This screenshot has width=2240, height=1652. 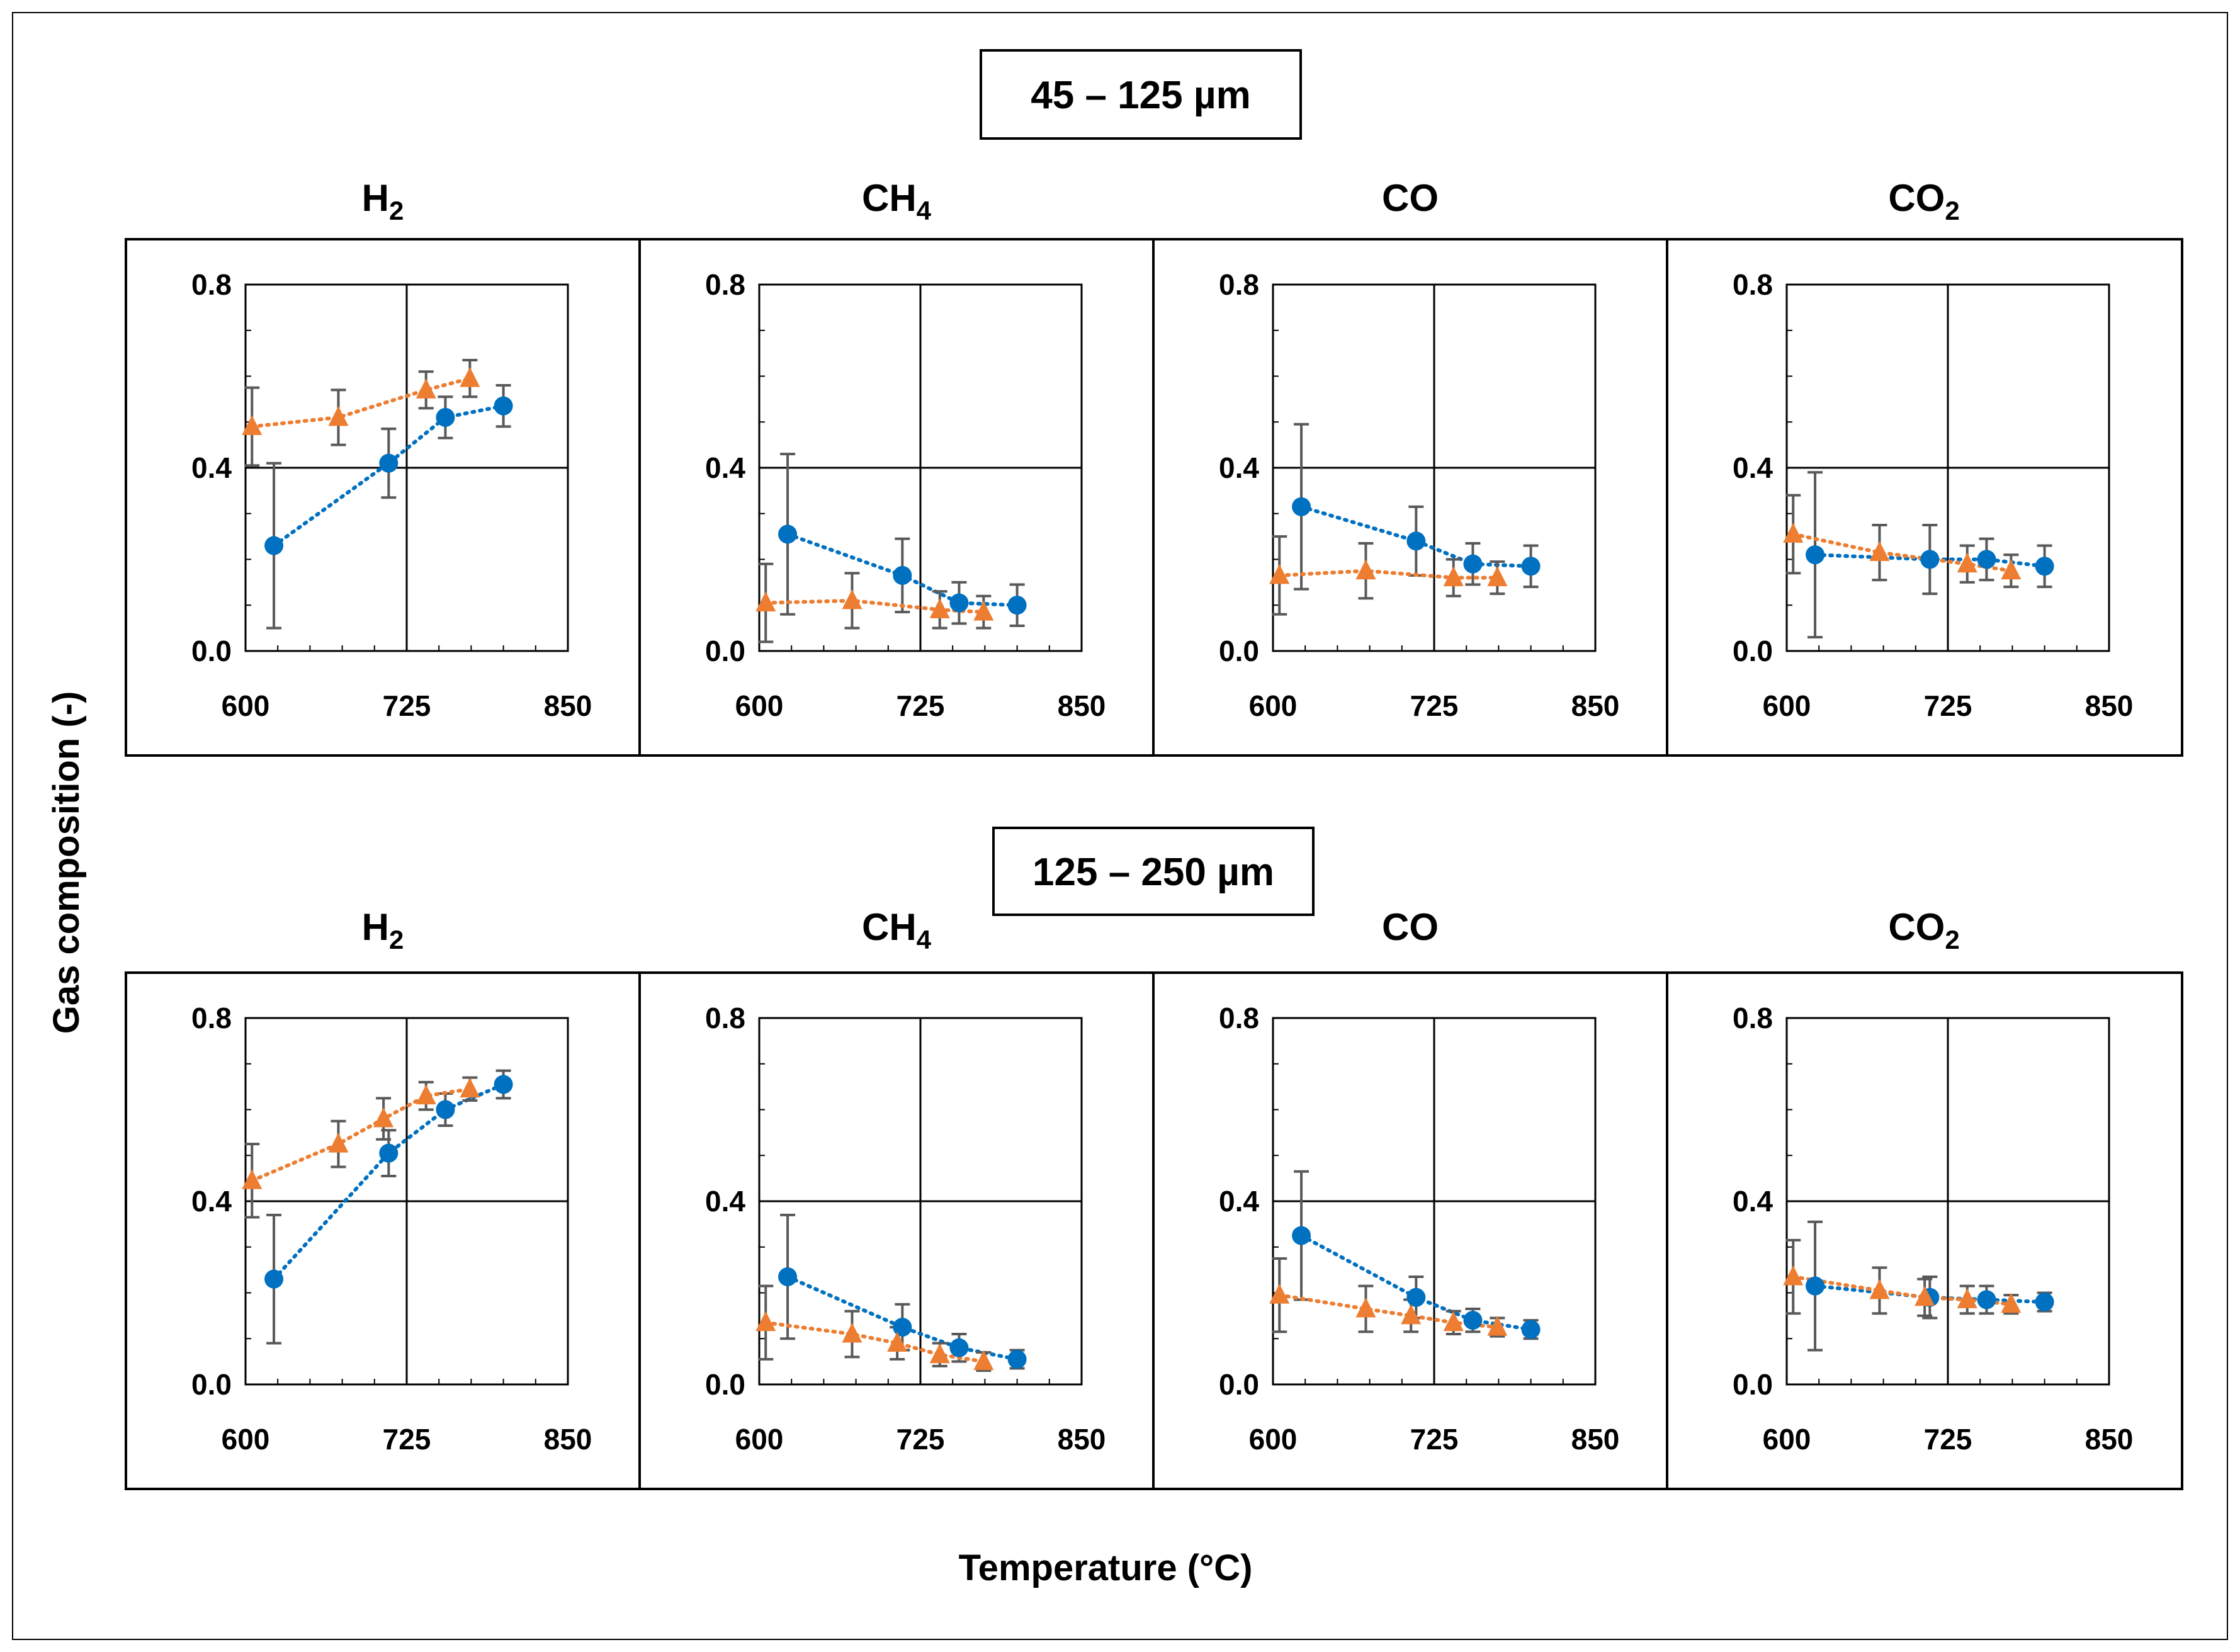 I want to click on y-axis-label: Gas composition (-), so click(x=66, y=862).